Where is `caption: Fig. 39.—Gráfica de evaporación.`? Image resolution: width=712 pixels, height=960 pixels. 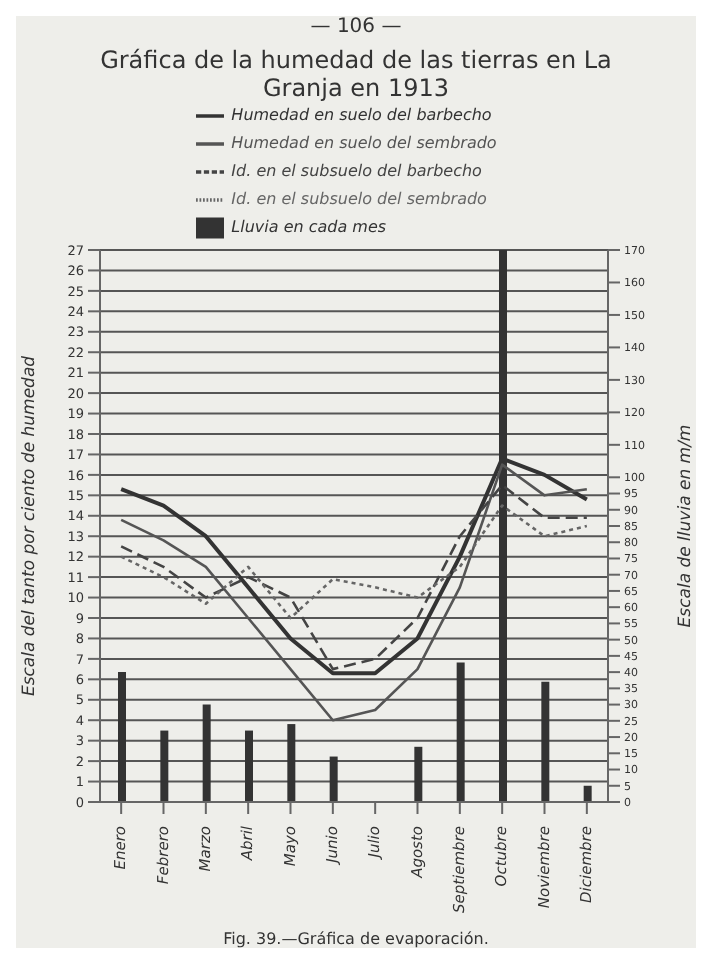 caption: Fig. 39.—Gráfica de evaporación. is located at coordinates (356, 939).